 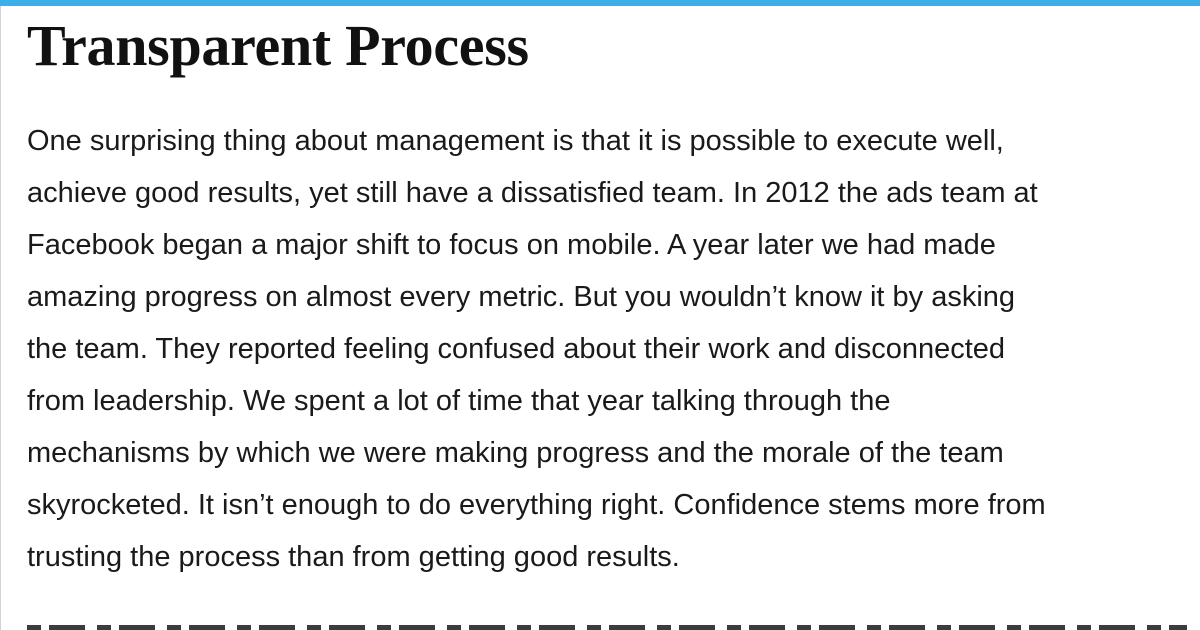 I want to click on top-accent-bar, so click(x=600, y=3).